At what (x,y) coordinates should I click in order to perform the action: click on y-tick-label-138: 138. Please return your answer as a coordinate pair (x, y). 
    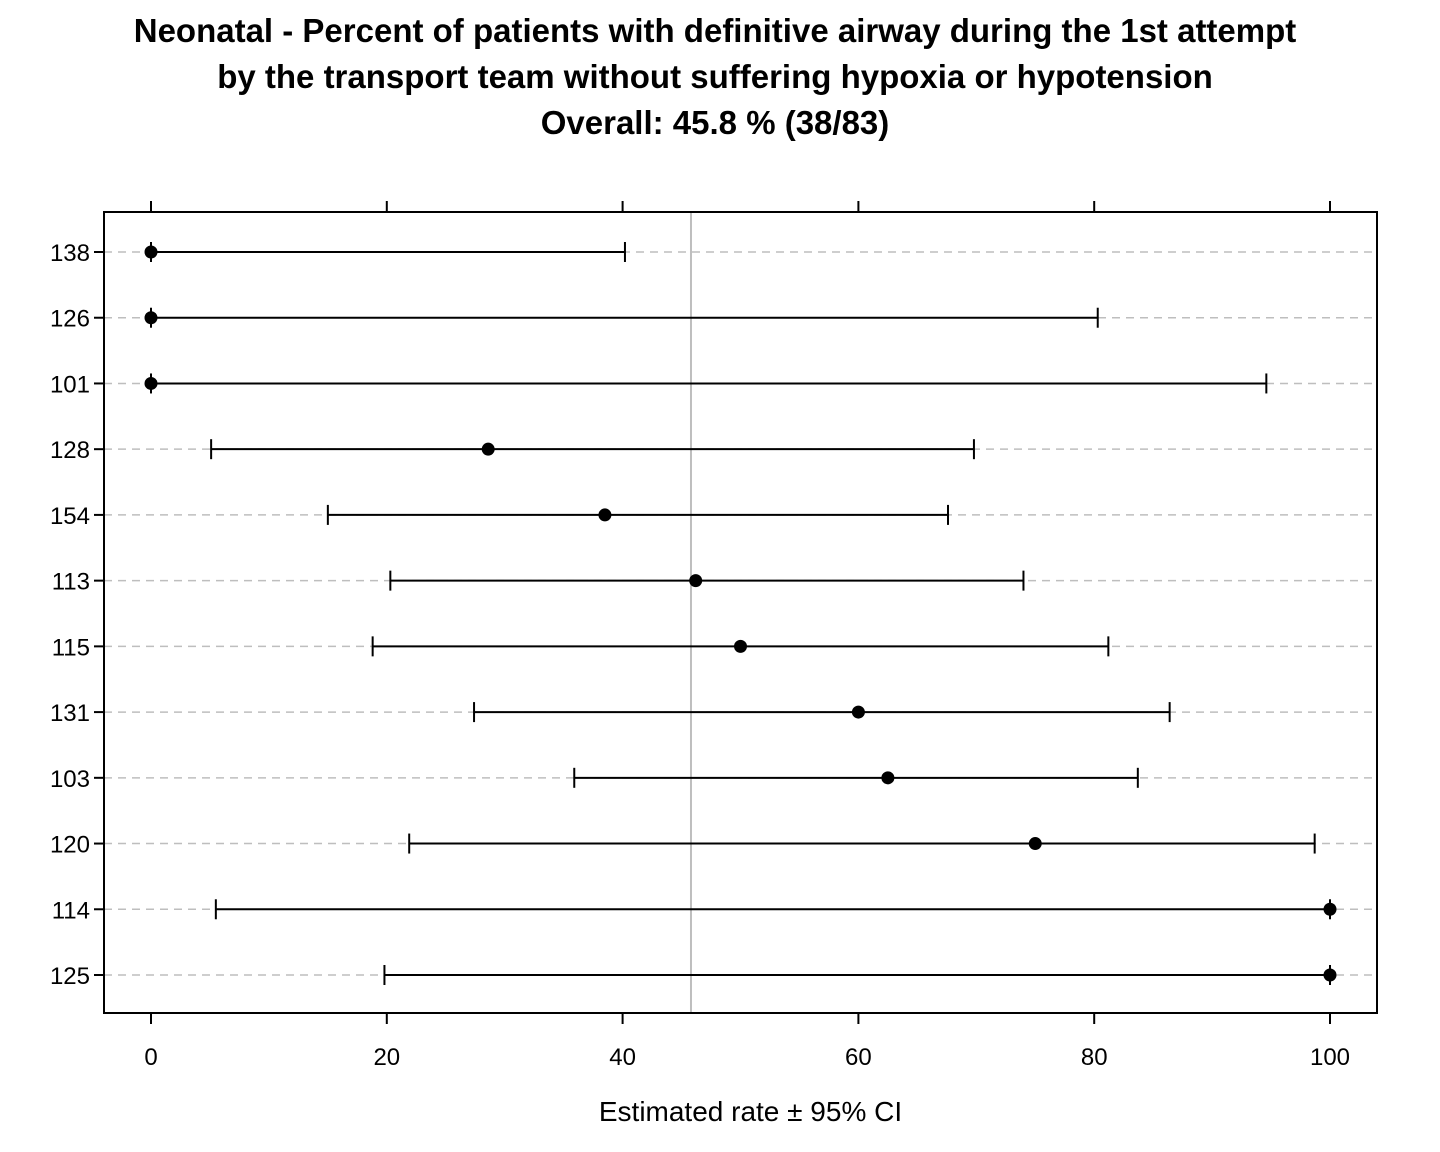
    Looking at the image, I should click on (70, 253).